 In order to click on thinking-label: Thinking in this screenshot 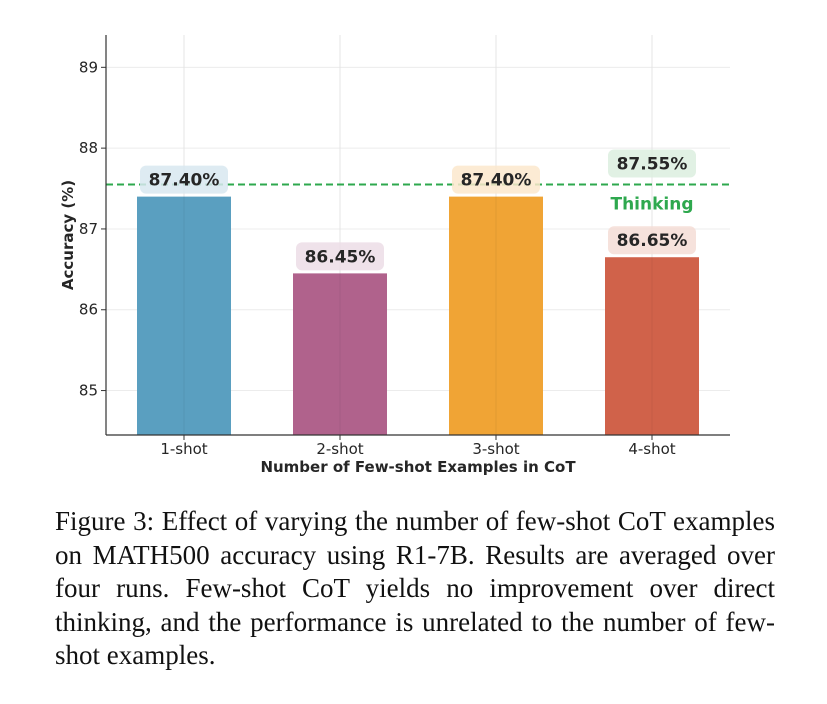, I will do `click(651, 204)`.